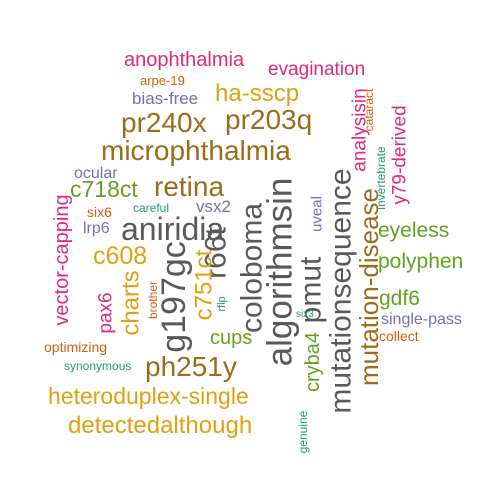 This screenshot has height=500, width=500. I want to click on word-gdf6: gdf6, so click(399, 298).